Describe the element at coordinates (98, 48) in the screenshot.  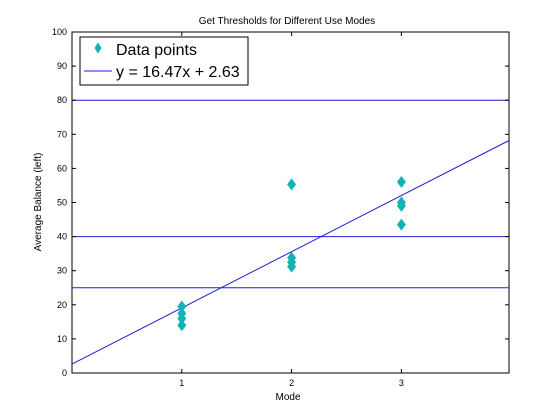
I see `legend-diamond-icon` at that location.